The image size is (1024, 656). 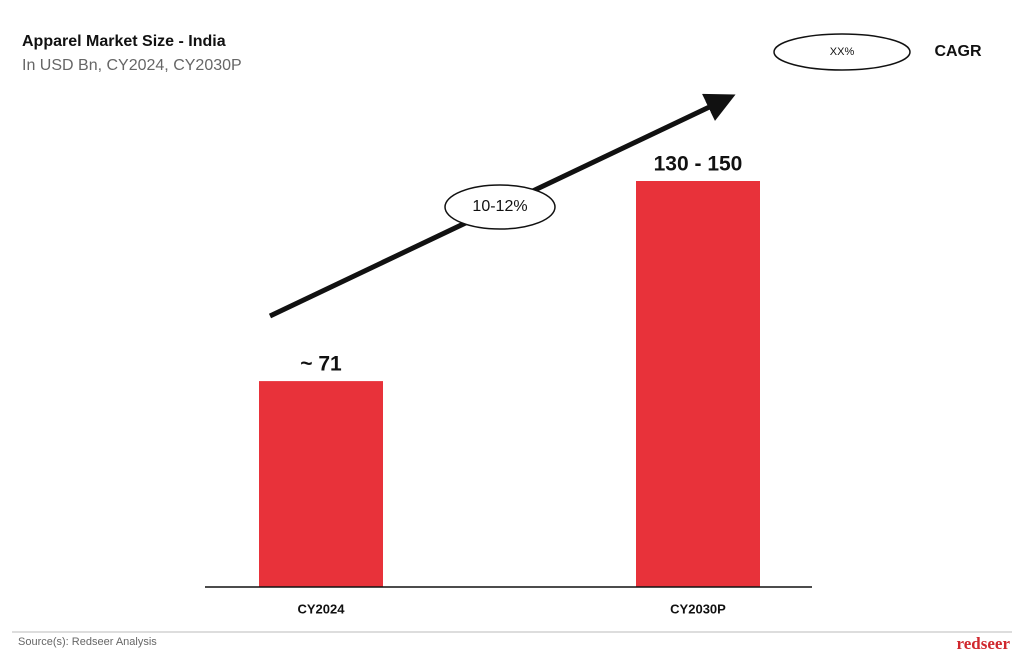 I want to click on x-tick-label: CY2024, so click(x=322, y=608).